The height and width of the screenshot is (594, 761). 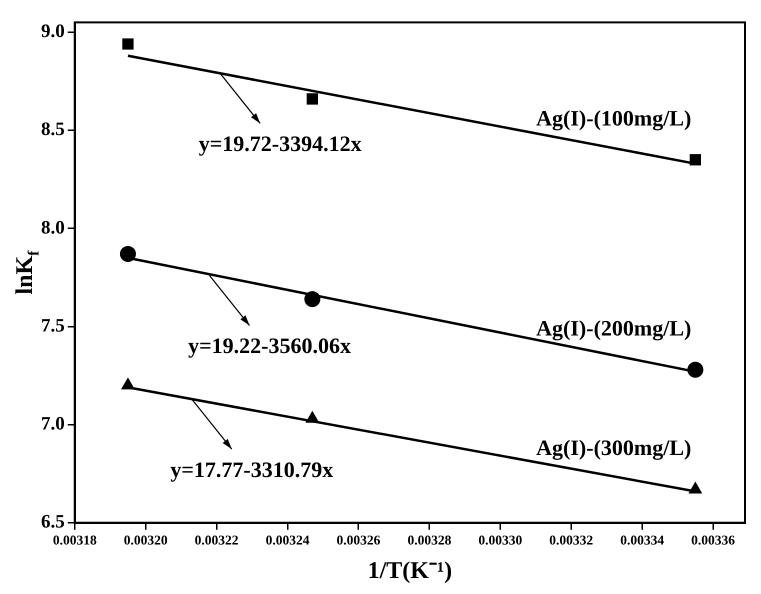 What do you see at coordinates (74, 540) in the screenshot?
I see `x-tick-label: 0.00318` at bounding box center [74, 540].